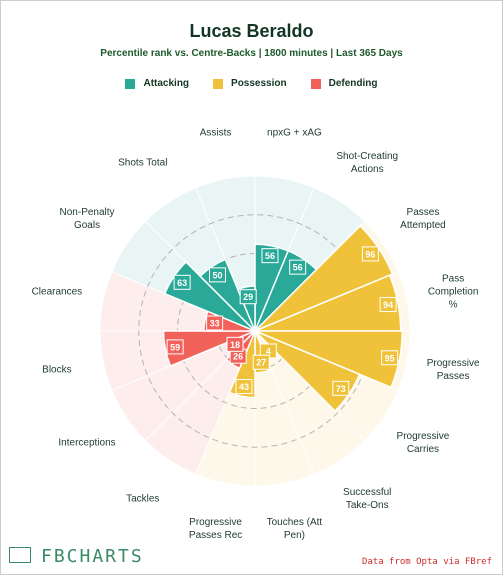  Describe the element at coordinates (92, 556) in the screenshot. I see `brand: FBCHARTS` at that location.